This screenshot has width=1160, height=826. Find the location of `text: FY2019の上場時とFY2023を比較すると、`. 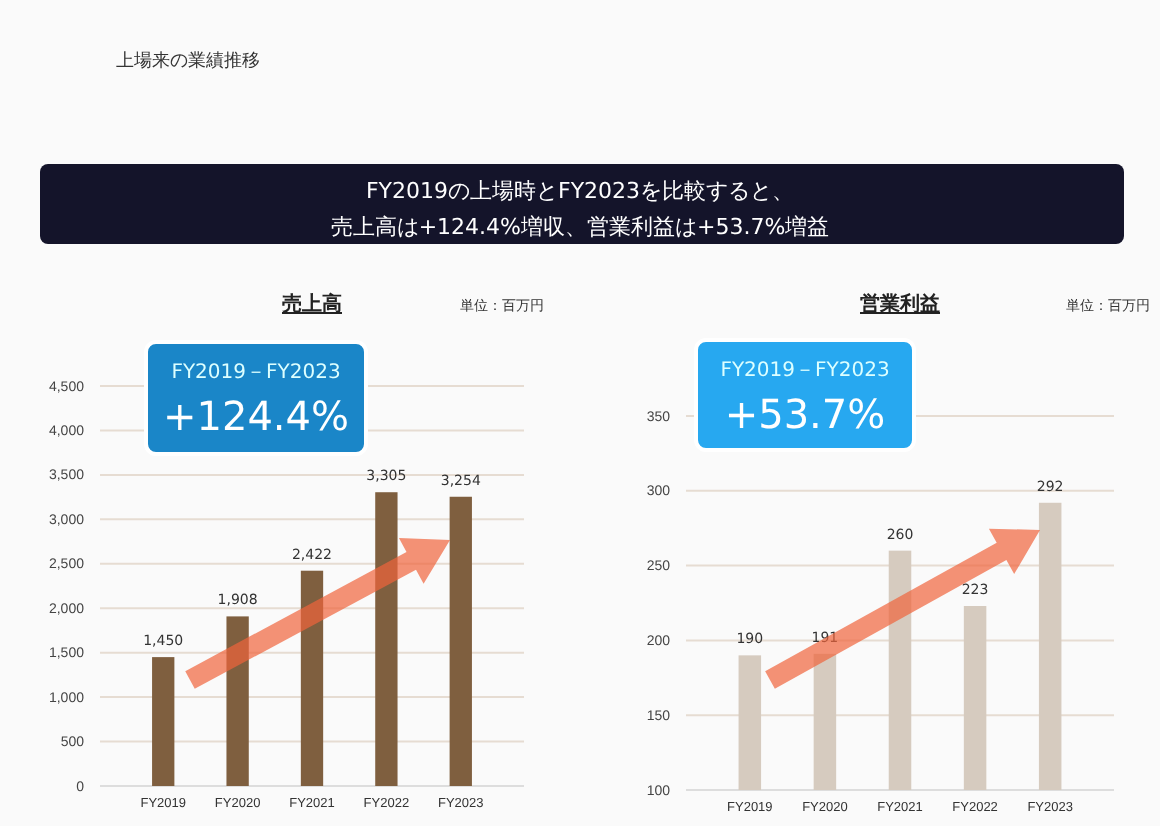

text: FY2019の上場時とFY2023を比較すると、 is located at coordinates (580, 191).